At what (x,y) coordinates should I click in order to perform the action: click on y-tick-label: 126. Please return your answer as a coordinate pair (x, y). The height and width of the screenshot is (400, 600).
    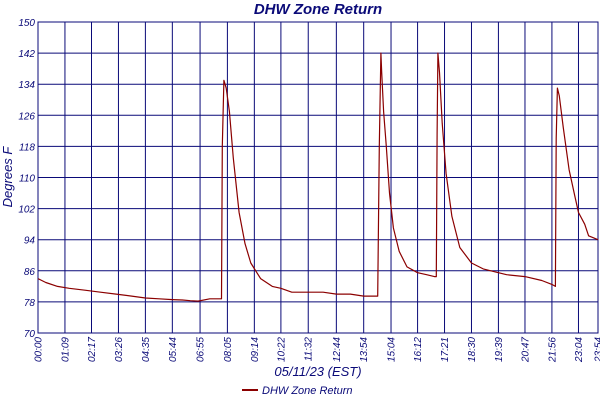
    Looking at the image, I should click on (26, 116).